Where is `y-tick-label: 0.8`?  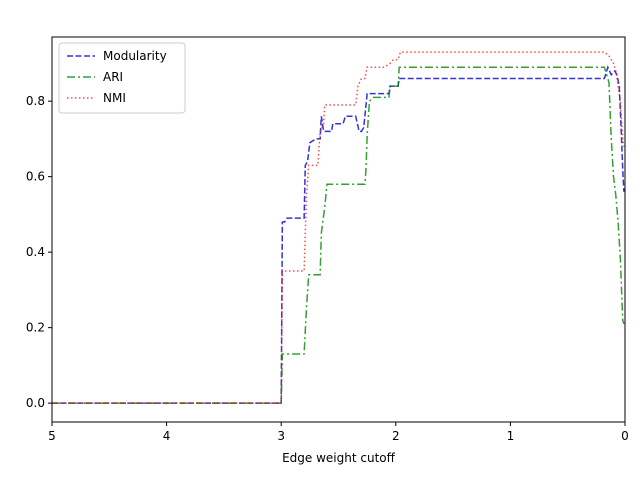
y-tick-label: 0.8 is located at coordinates (35, 101).